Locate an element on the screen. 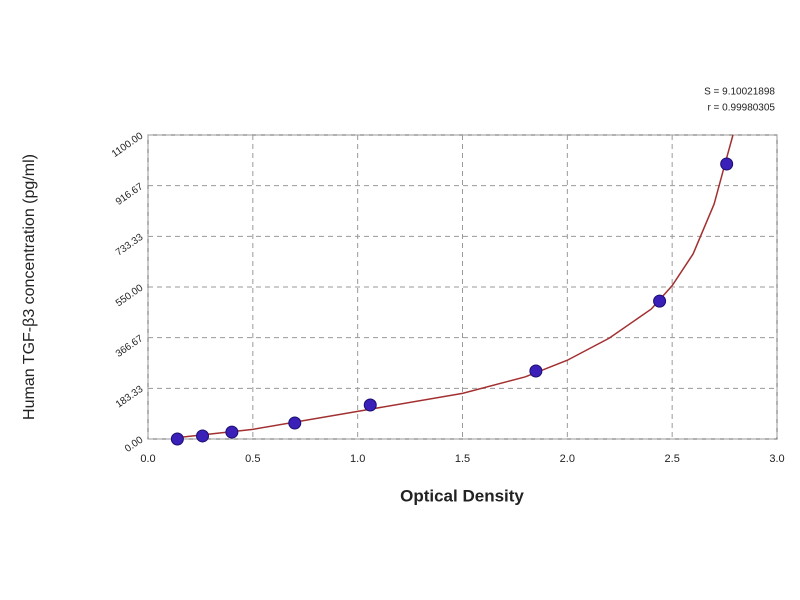 The width and height of the screenshot is (800, 600). x-tick-label: 1.5 is located at coordinates (462, 459).